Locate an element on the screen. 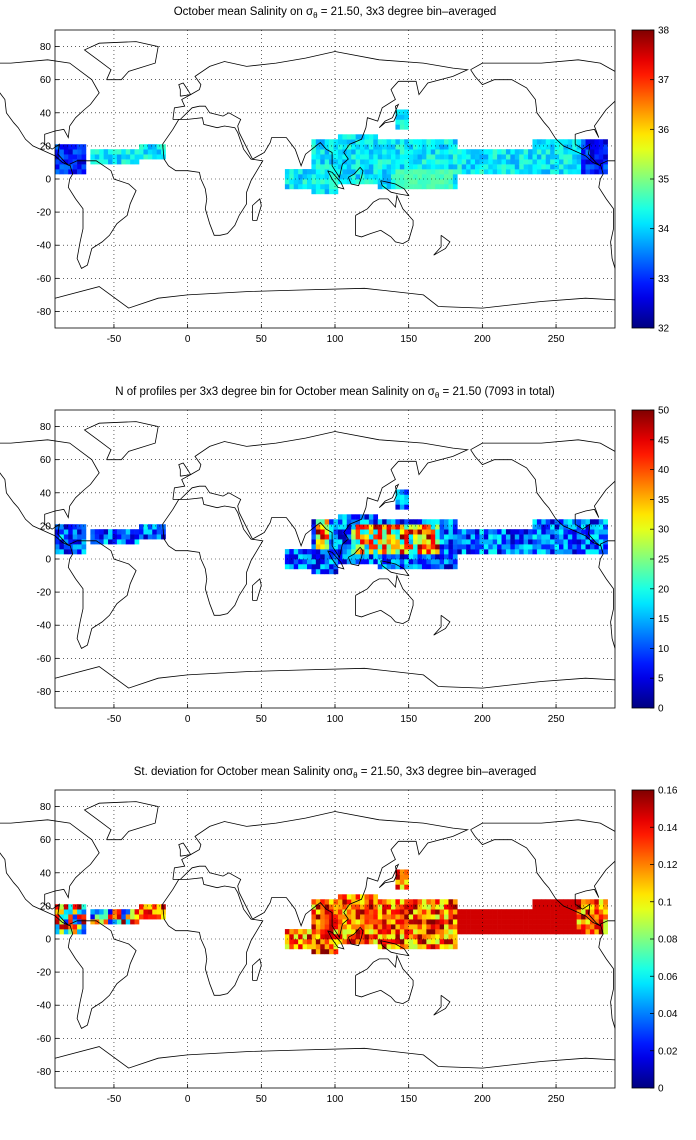 Image resolution: width=696 pixels, height=1140 pixels. y-tick-label: 40 is located at coordinates (46, 493).